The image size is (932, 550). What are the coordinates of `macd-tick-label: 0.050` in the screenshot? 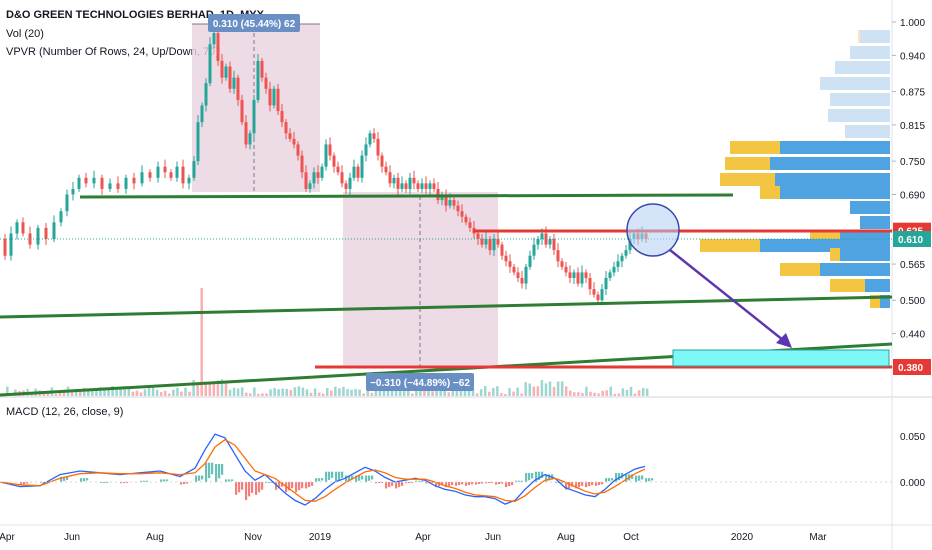 It's located at (912, 437).